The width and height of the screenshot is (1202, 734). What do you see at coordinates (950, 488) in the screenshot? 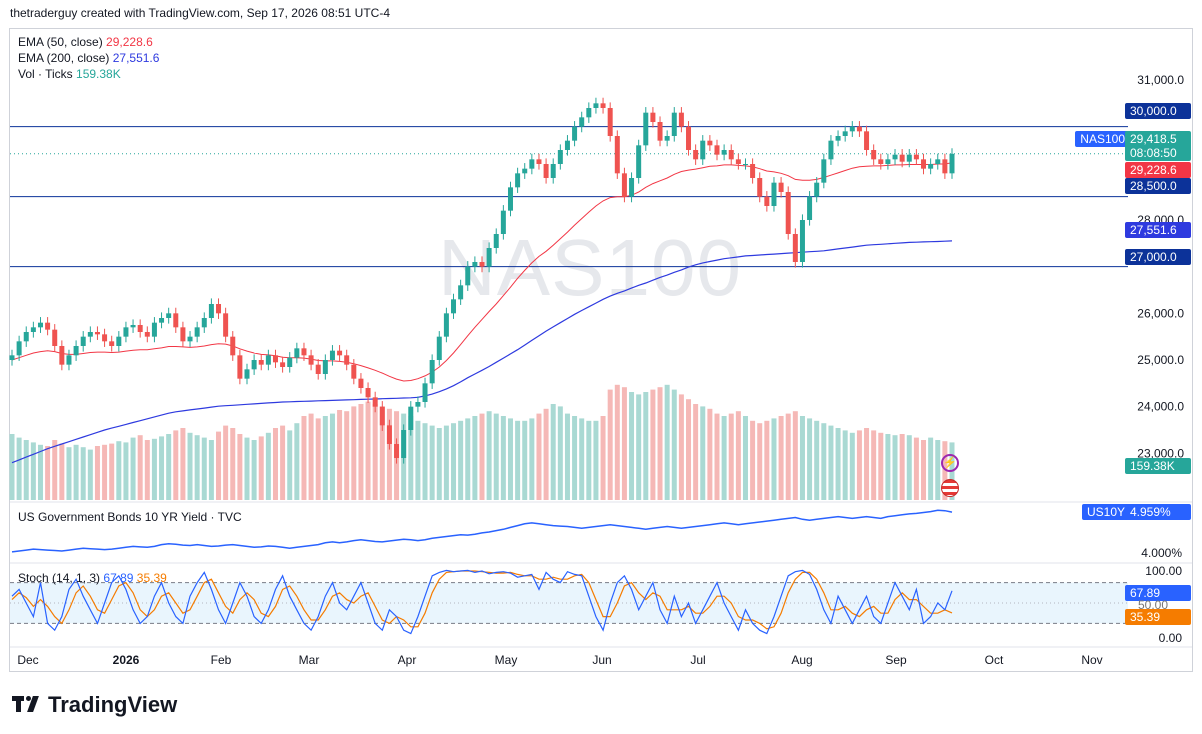
I see `us-flag-event-icon` at bounding box center [950, 488].